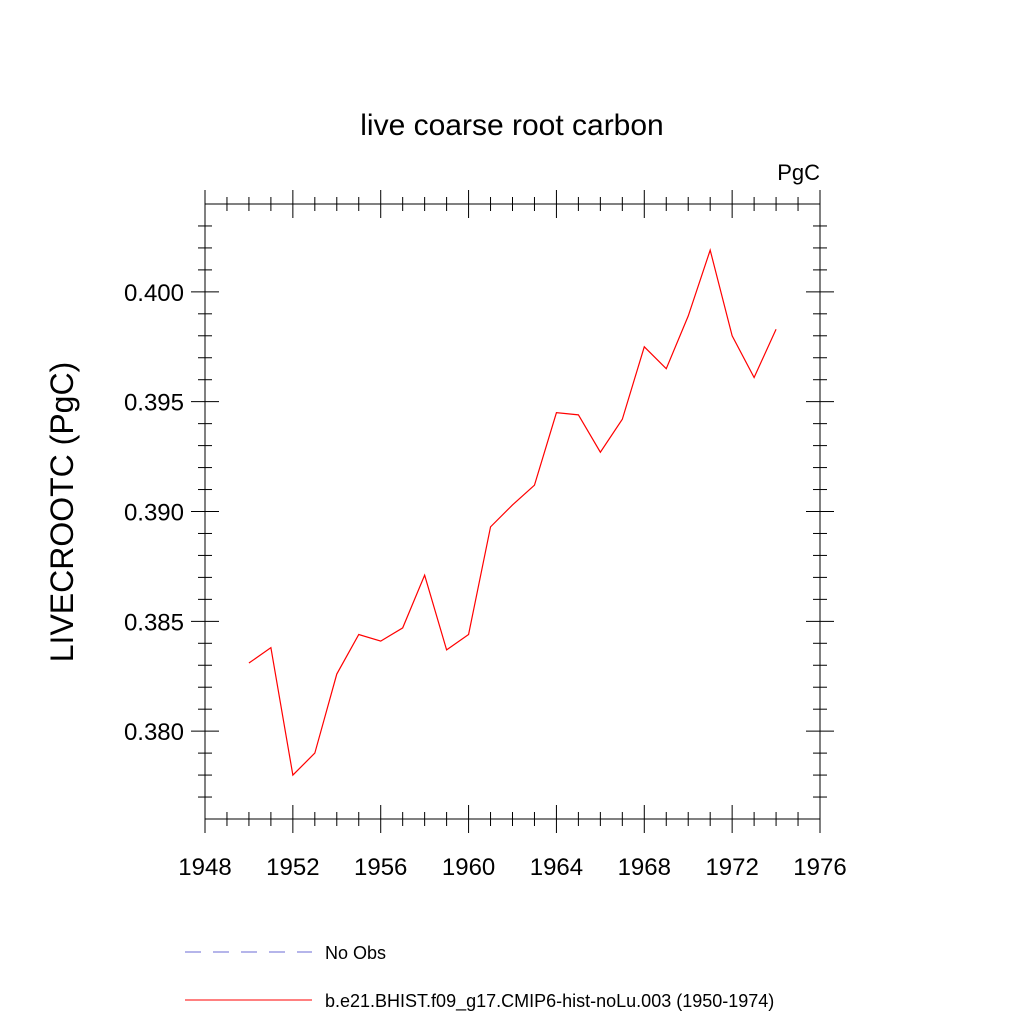 This screenshot has height=1029, width=1024. What do you see at coordinates (512, 125) in the screenshot?
I see `chart-title: live coarse root carbon` at bounding box center [512, 125].